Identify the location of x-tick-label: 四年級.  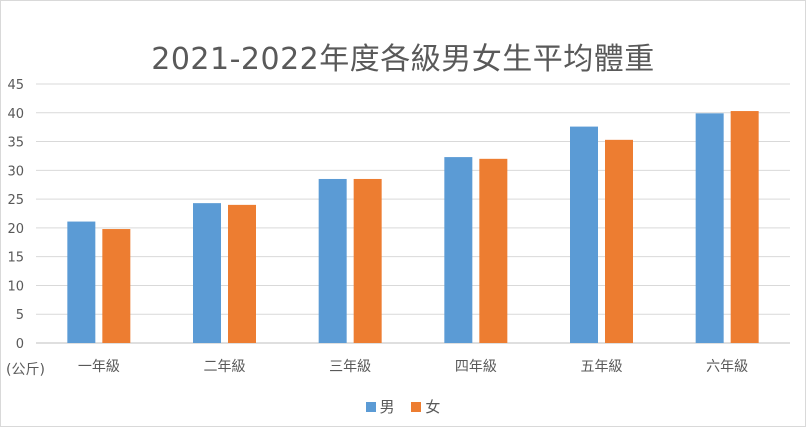
(476, 367).